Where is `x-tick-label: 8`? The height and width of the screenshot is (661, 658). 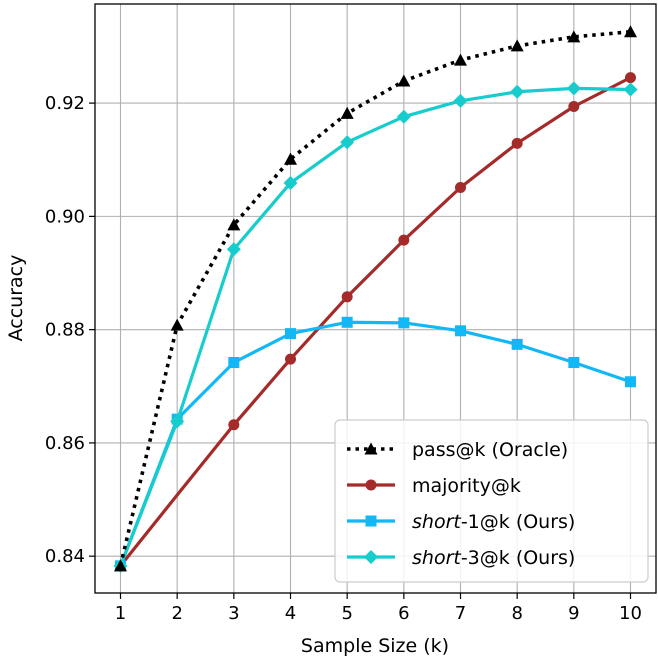 x-tick-label: 8 is located at coordinates (516, 613).